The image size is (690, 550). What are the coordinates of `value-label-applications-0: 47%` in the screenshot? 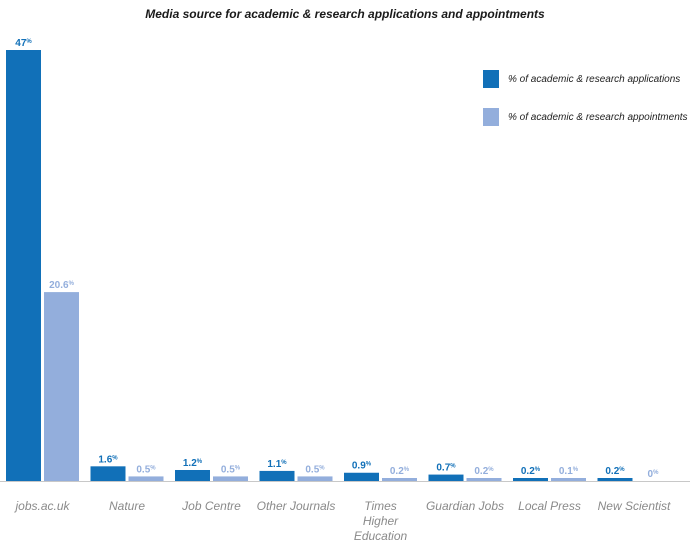 It's located at (23, 43).